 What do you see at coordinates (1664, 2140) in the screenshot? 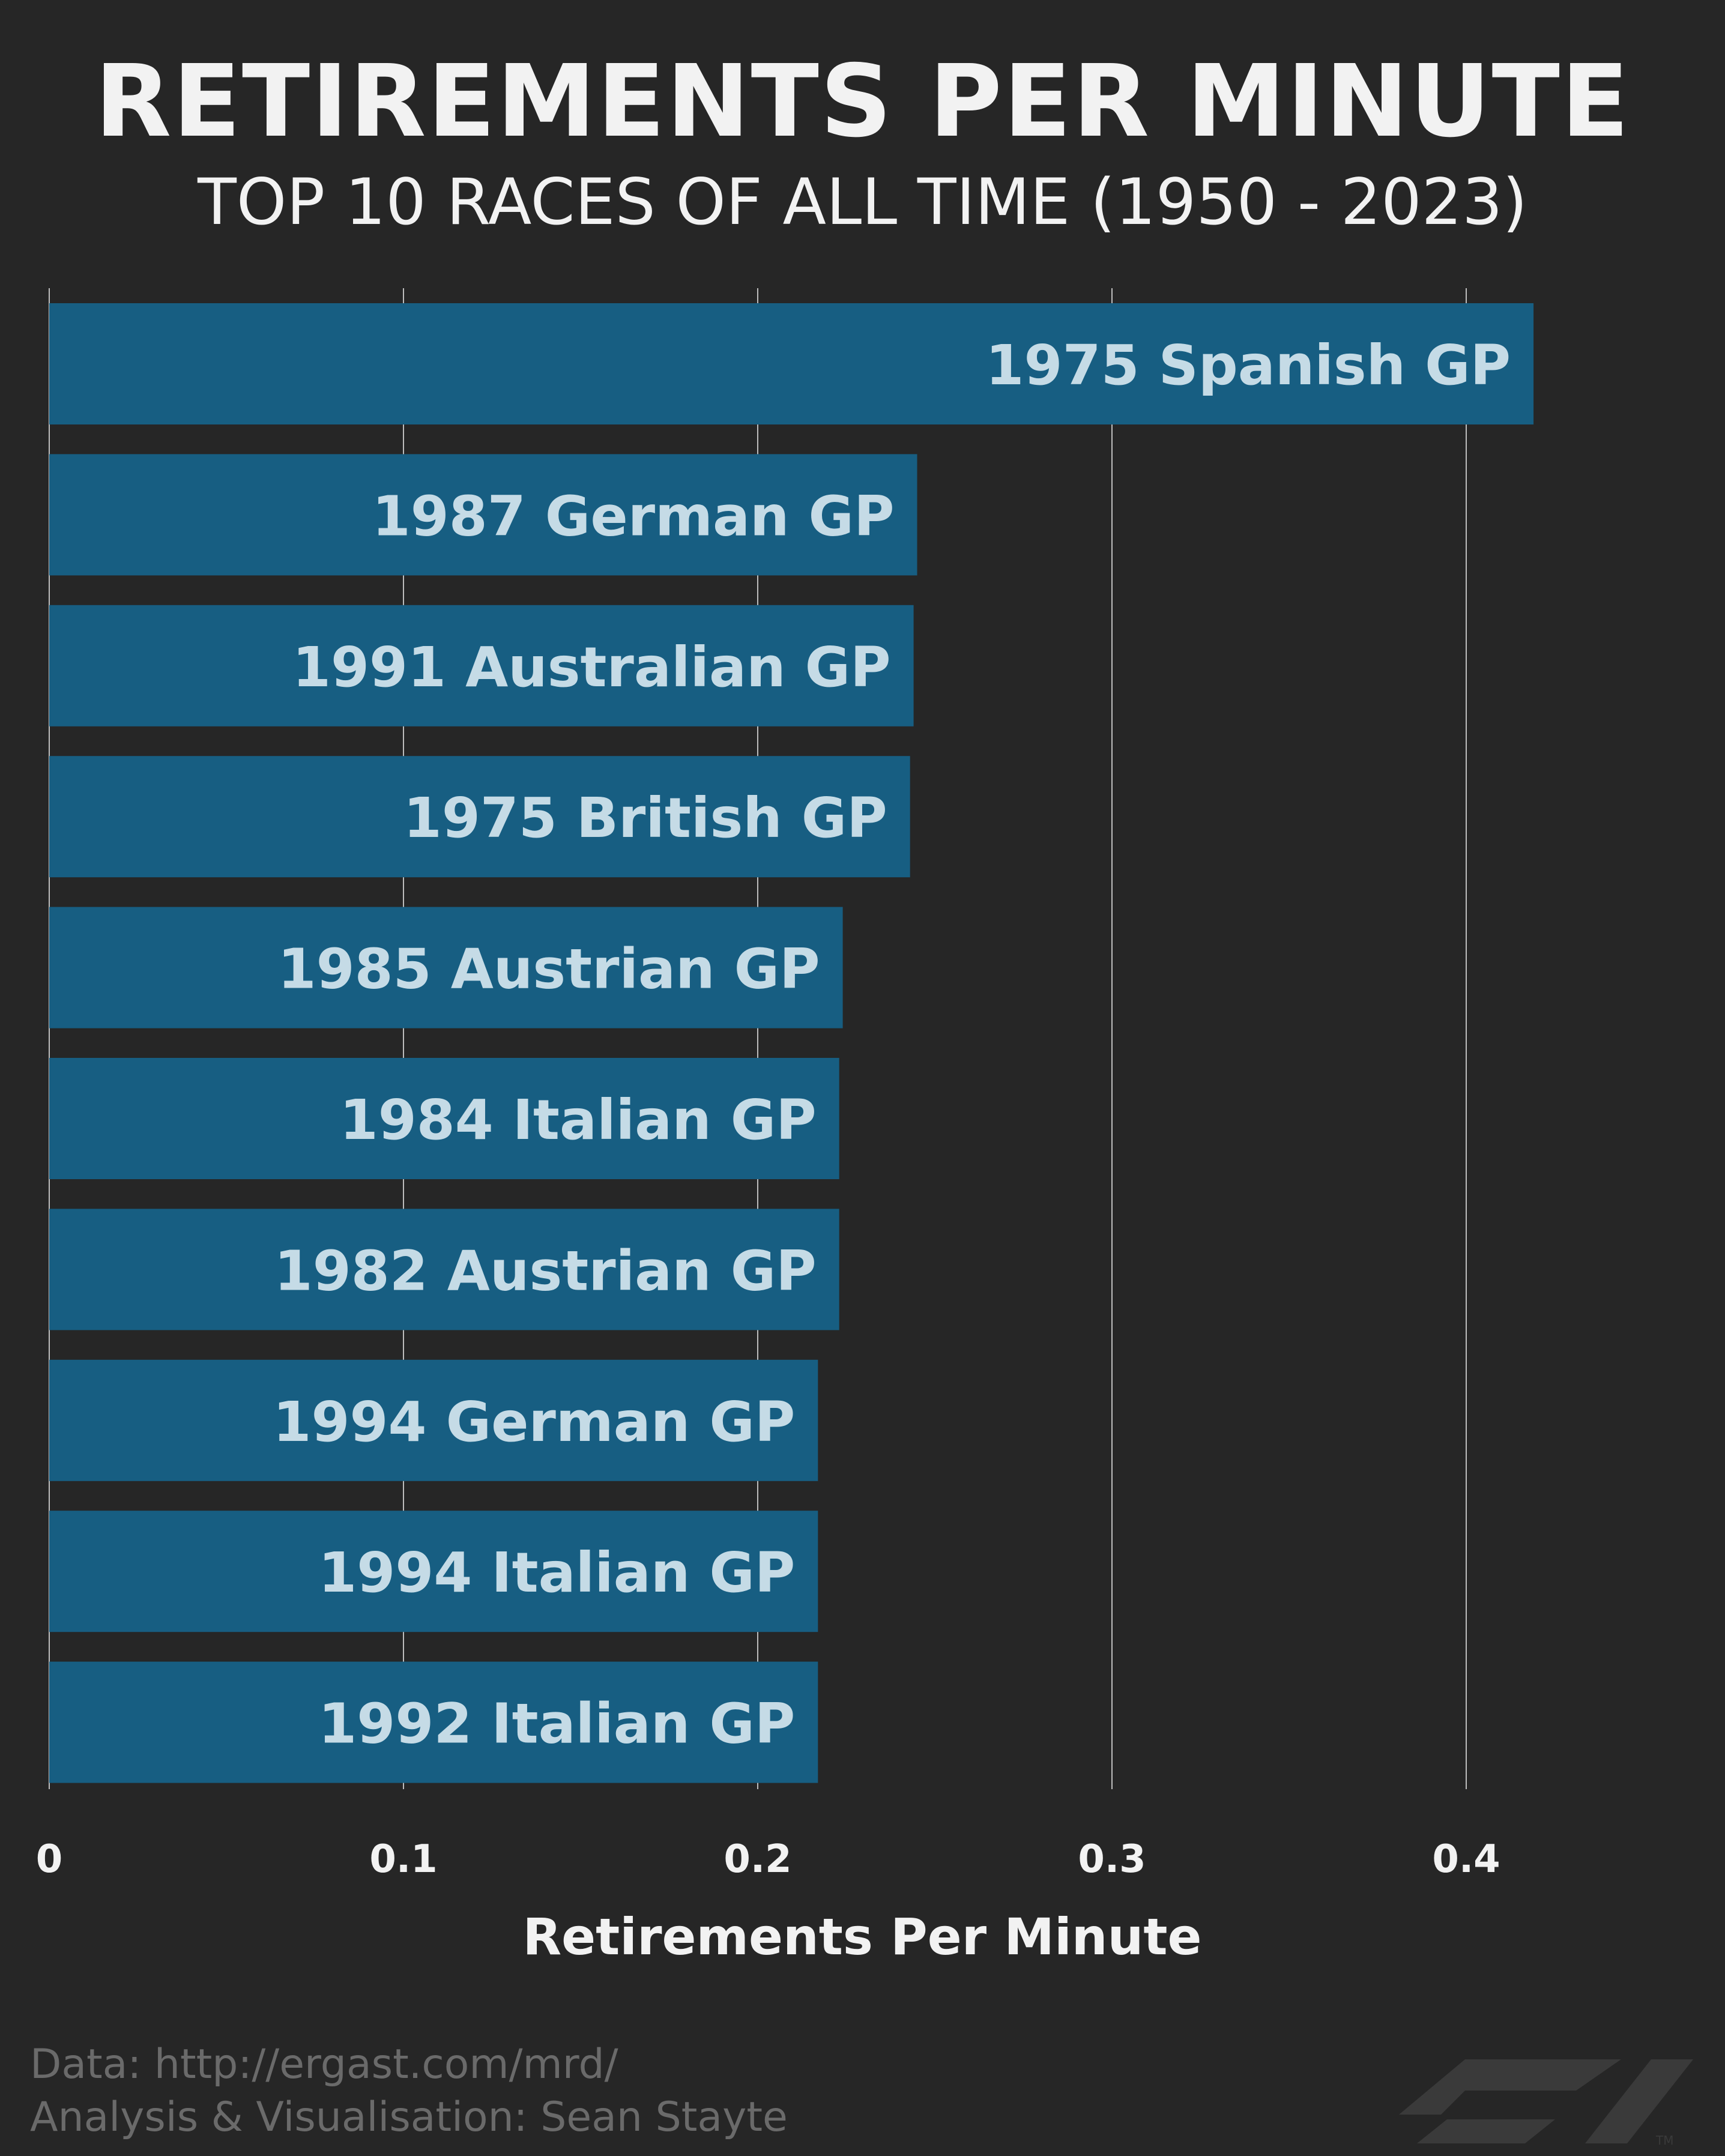
I see `trademark-label: TM` at bounding box center [1664, 2140].